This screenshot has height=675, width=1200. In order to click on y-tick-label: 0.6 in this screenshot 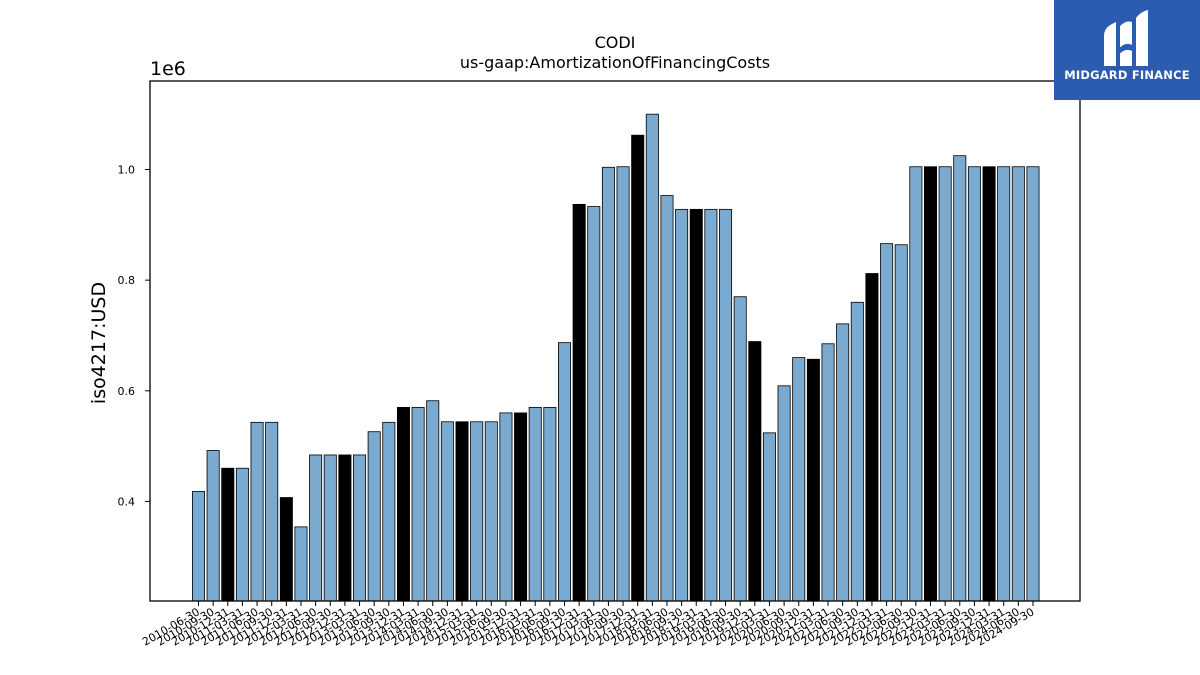, I will do `click(127, 391)`.